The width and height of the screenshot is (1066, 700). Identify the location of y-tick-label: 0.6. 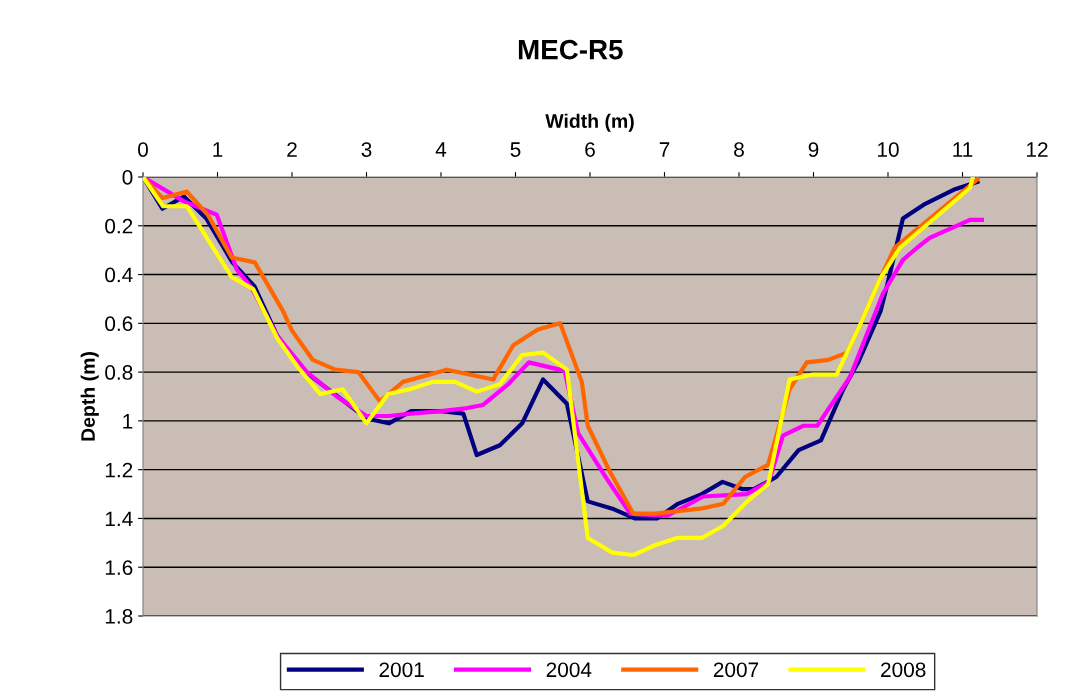
(119, 324).